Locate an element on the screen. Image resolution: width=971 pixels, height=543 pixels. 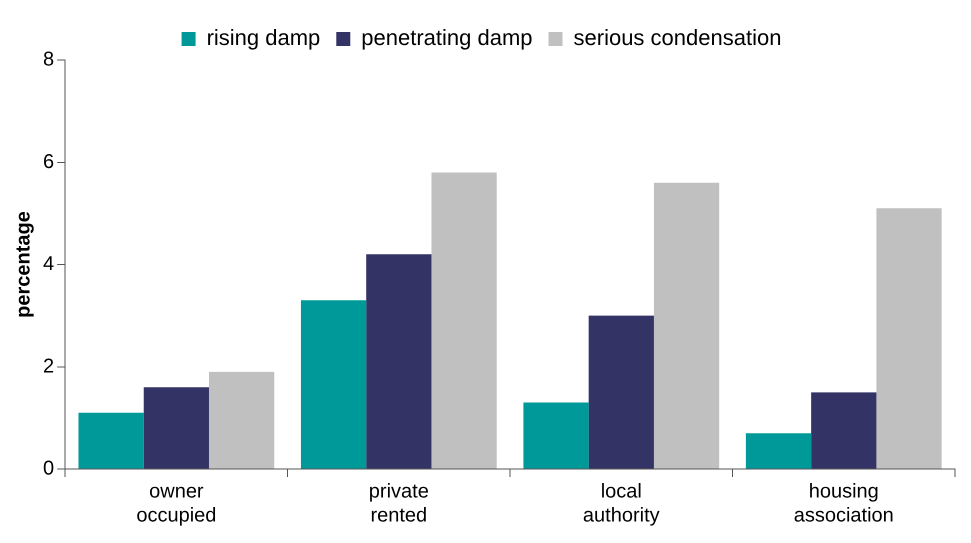
y-tick-label: 8 is located at coordinates (48, 59).